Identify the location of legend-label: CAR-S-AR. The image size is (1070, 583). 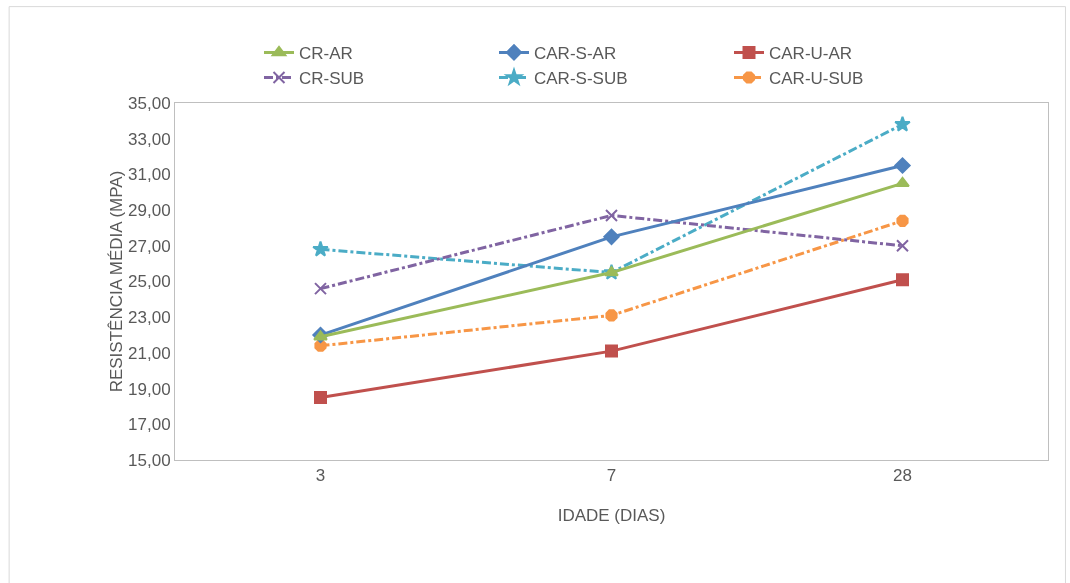
(575, 54).